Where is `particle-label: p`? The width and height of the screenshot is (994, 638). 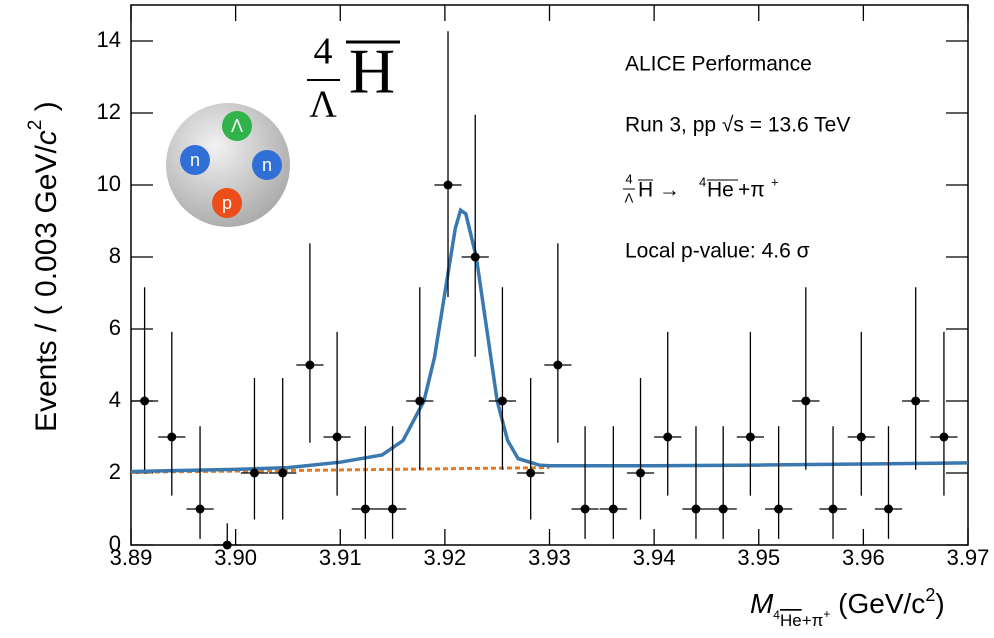 particle-label: p is located at coordinates (227, 203).